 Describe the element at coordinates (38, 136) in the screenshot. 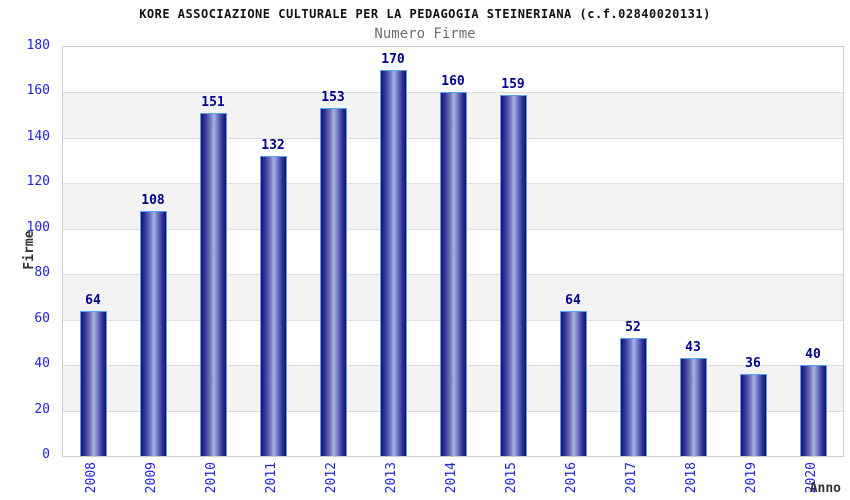

I see `y-tick-label: 140` at that location.